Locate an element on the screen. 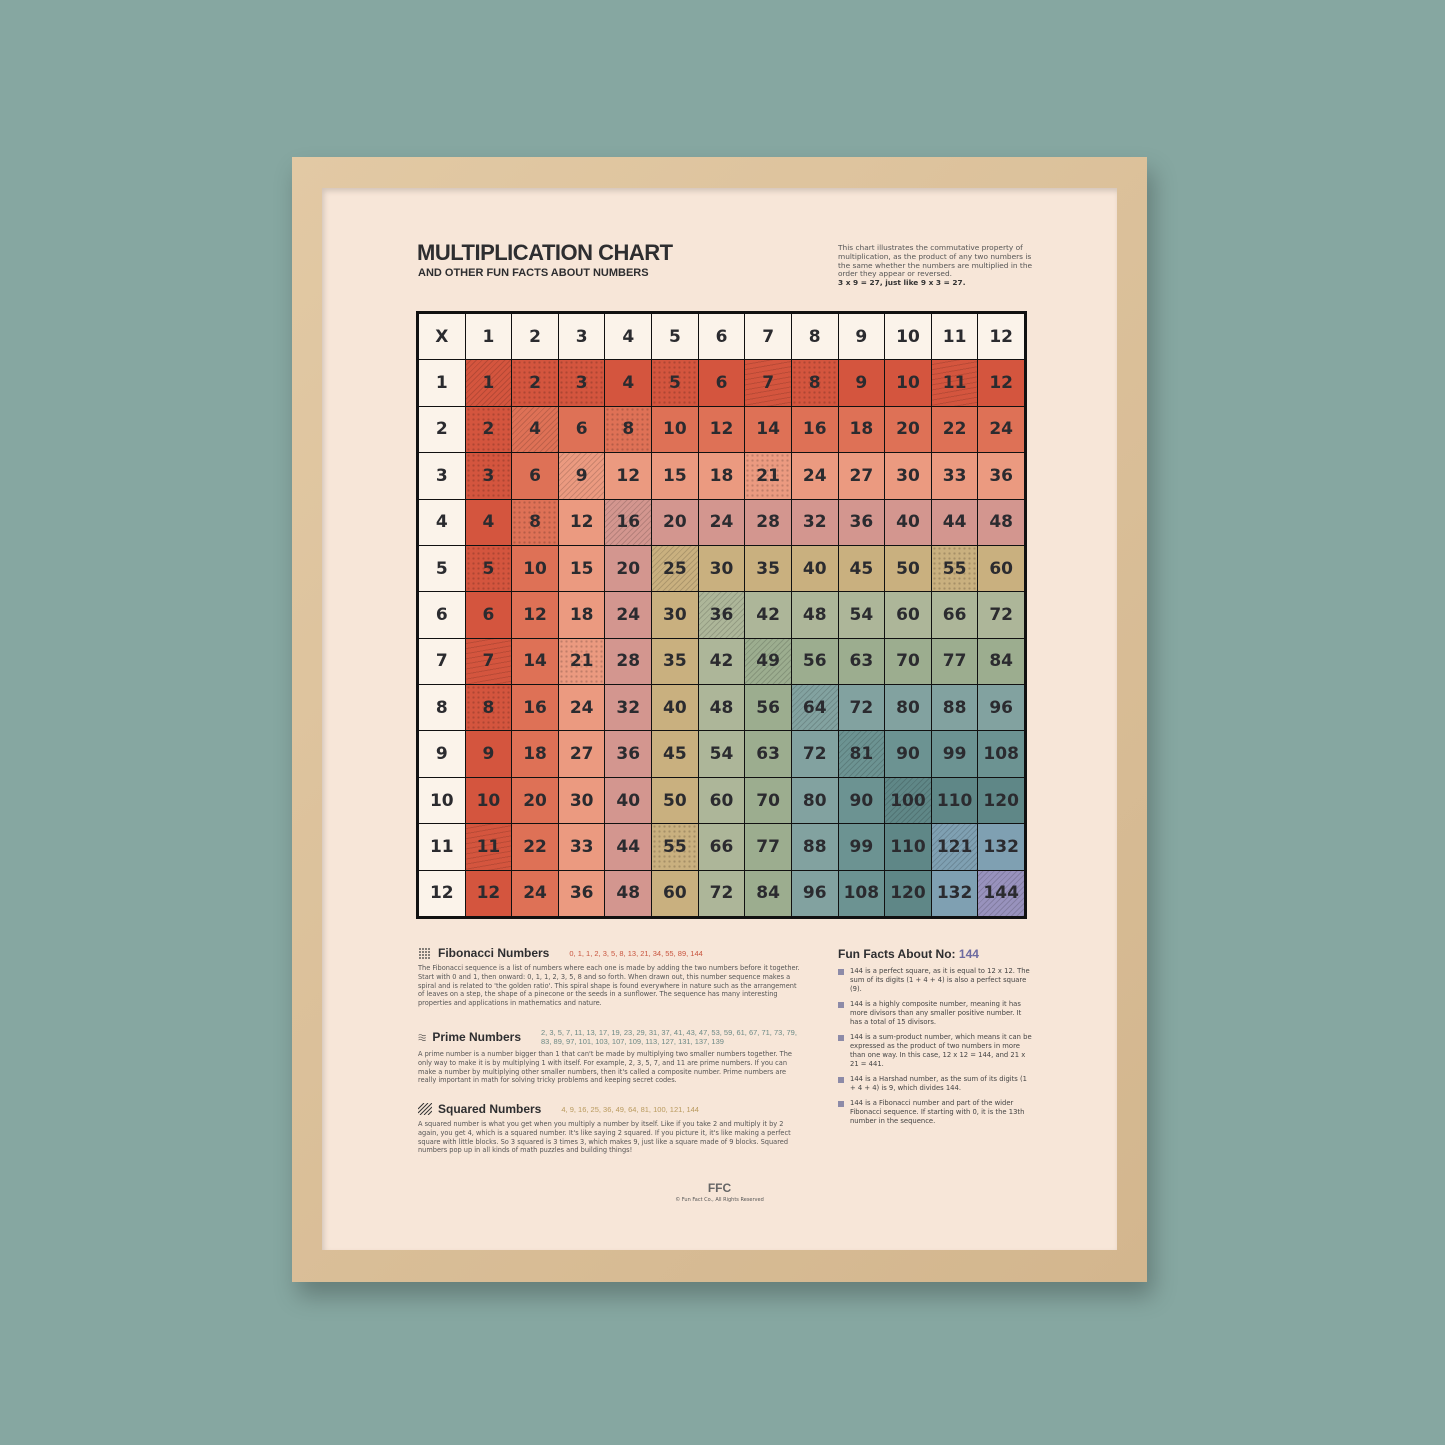  table-cell: 96 is located at coordinates (814, 893).